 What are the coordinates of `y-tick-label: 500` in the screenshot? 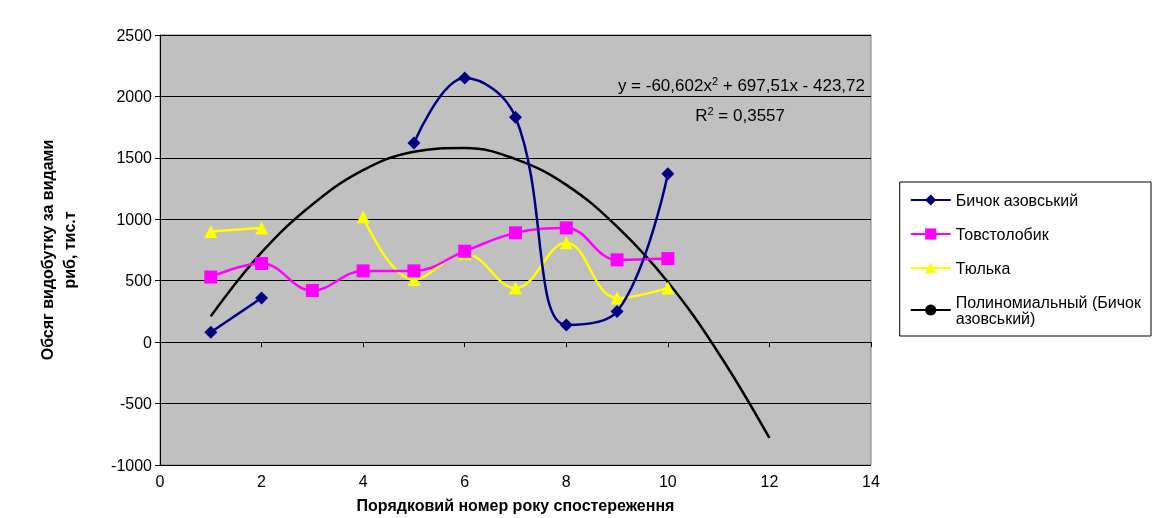 It's located at (139, 281).